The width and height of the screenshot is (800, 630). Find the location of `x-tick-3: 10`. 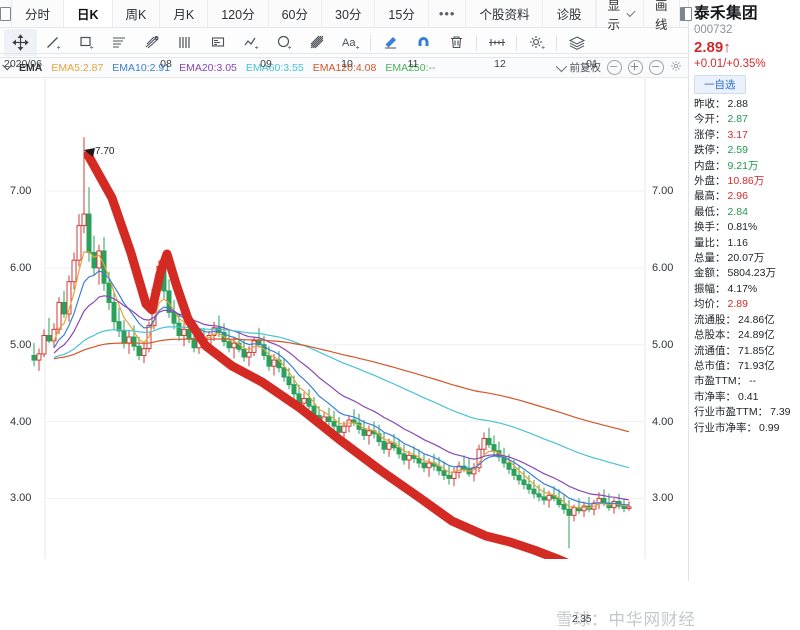

x-tick-3: 10 is located at coordinates (347, 64).